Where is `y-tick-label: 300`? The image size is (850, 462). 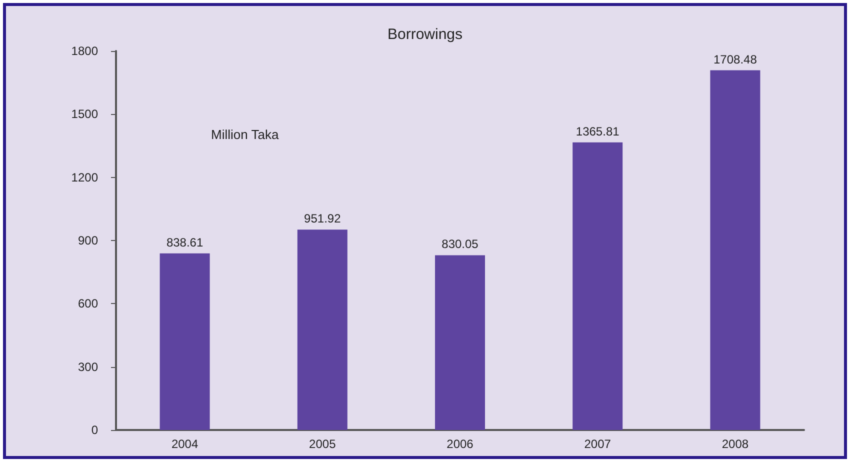
y-tick-label: 300 is located at coordinates (88, 367).